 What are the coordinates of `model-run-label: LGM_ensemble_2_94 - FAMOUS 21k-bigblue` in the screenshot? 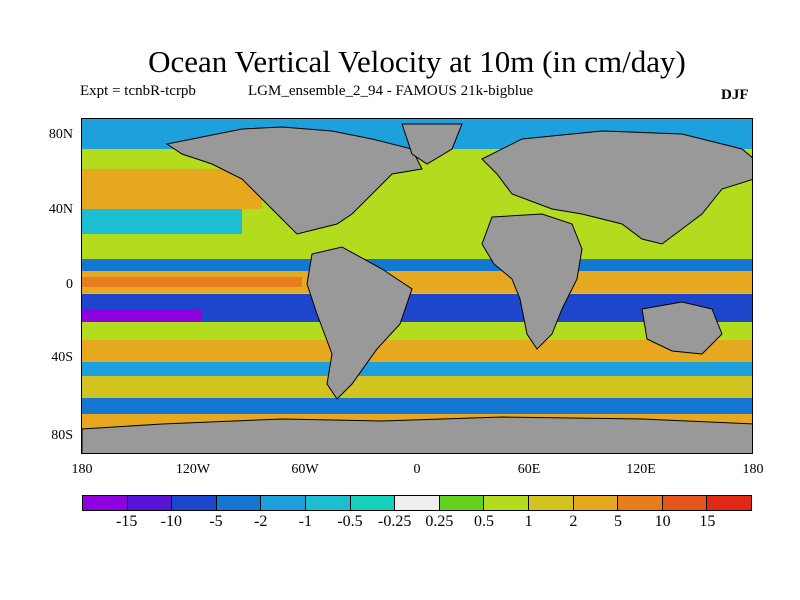 It's located at (391, 91).